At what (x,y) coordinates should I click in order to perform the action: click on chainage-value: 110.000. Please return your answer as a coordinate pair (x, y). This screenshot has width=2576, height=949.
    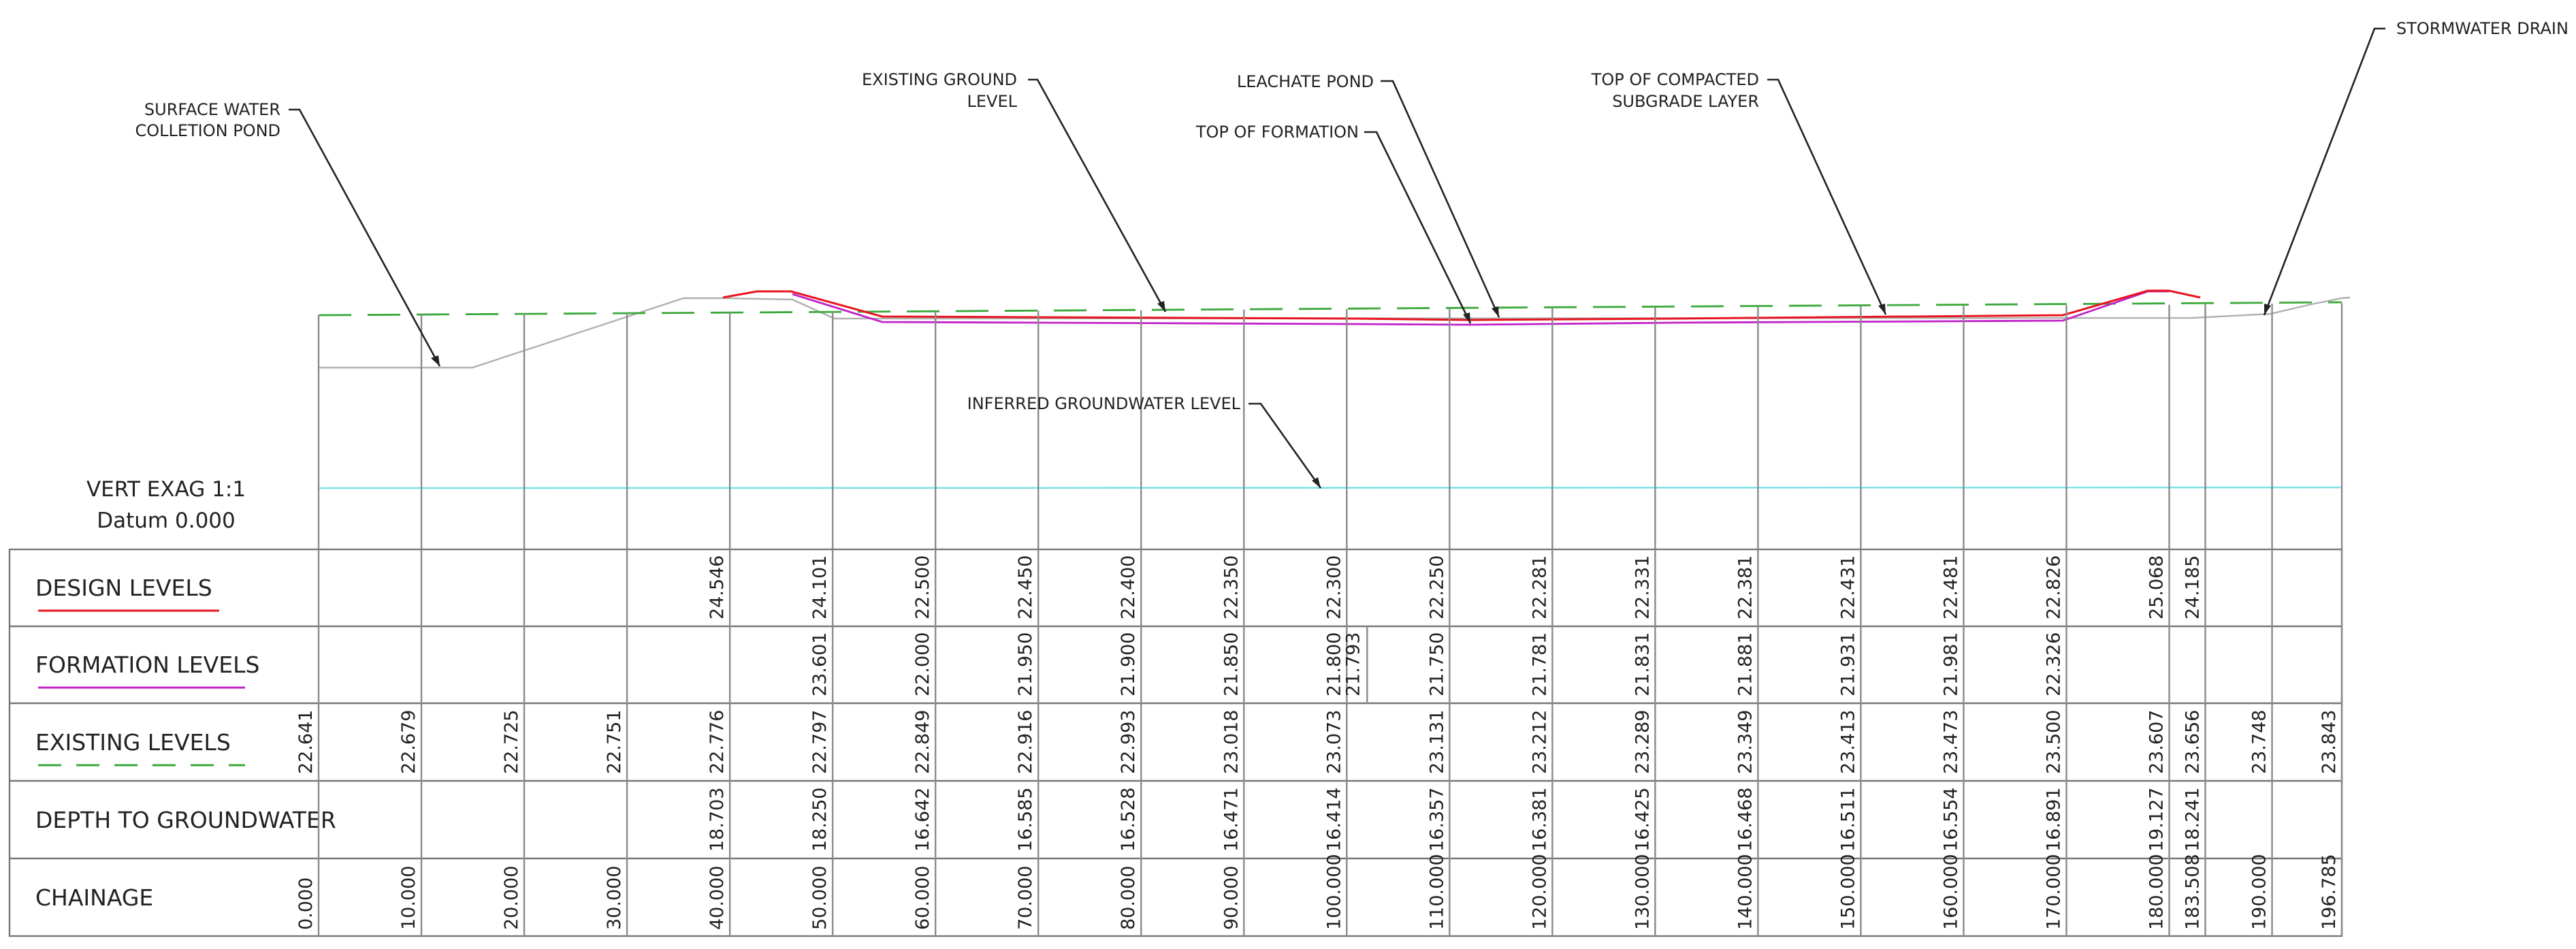
    Looking at the image, I should click on (1437, 892).